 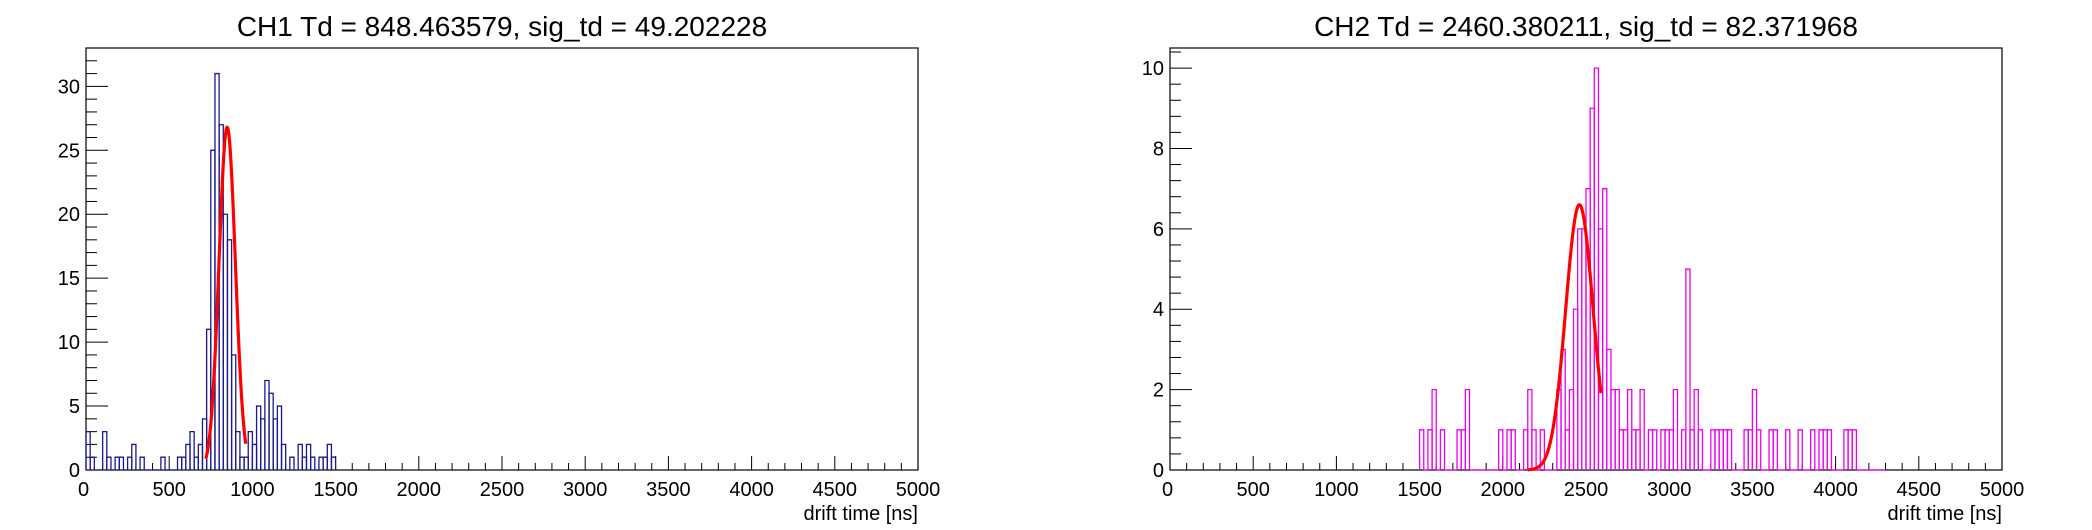 I want to click on y-tick-label: 15, so click(x=69, y=279).